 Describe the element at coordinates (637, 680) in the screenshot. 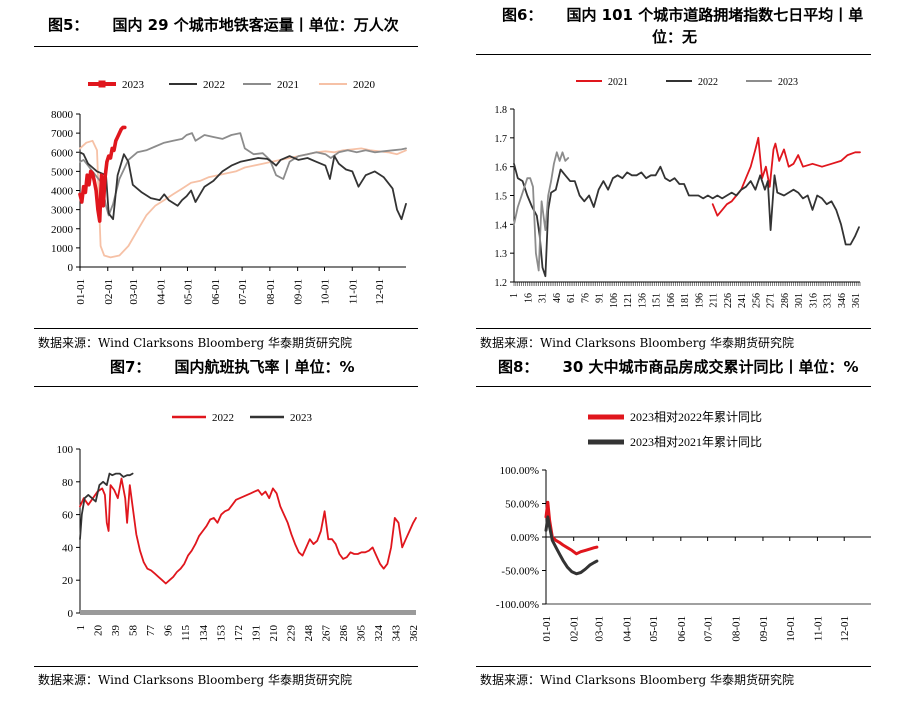

I see `fig8-source: 数据来源：Wind Clarksons Bloomberg 华泰期货研究院` at that location.